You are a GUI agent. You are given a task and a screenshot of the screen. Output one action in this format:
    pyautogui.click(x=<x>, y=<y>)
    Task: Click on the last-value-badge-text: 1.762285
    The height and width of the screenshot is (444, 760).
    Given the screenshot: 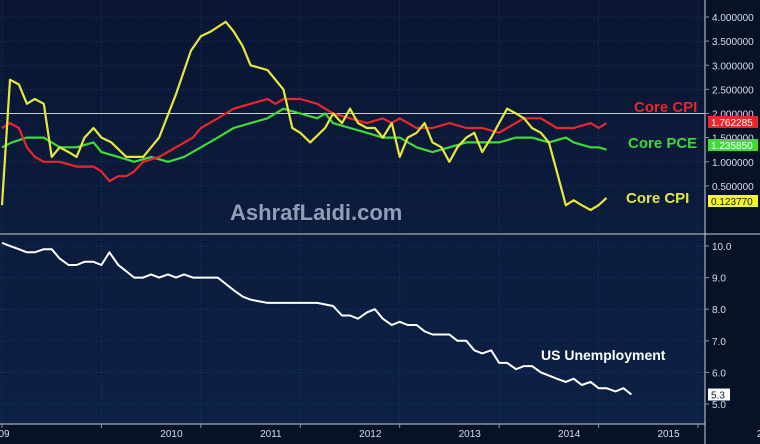 What is the action you would take?
    pyautogui.click(x=732, y=123)
    